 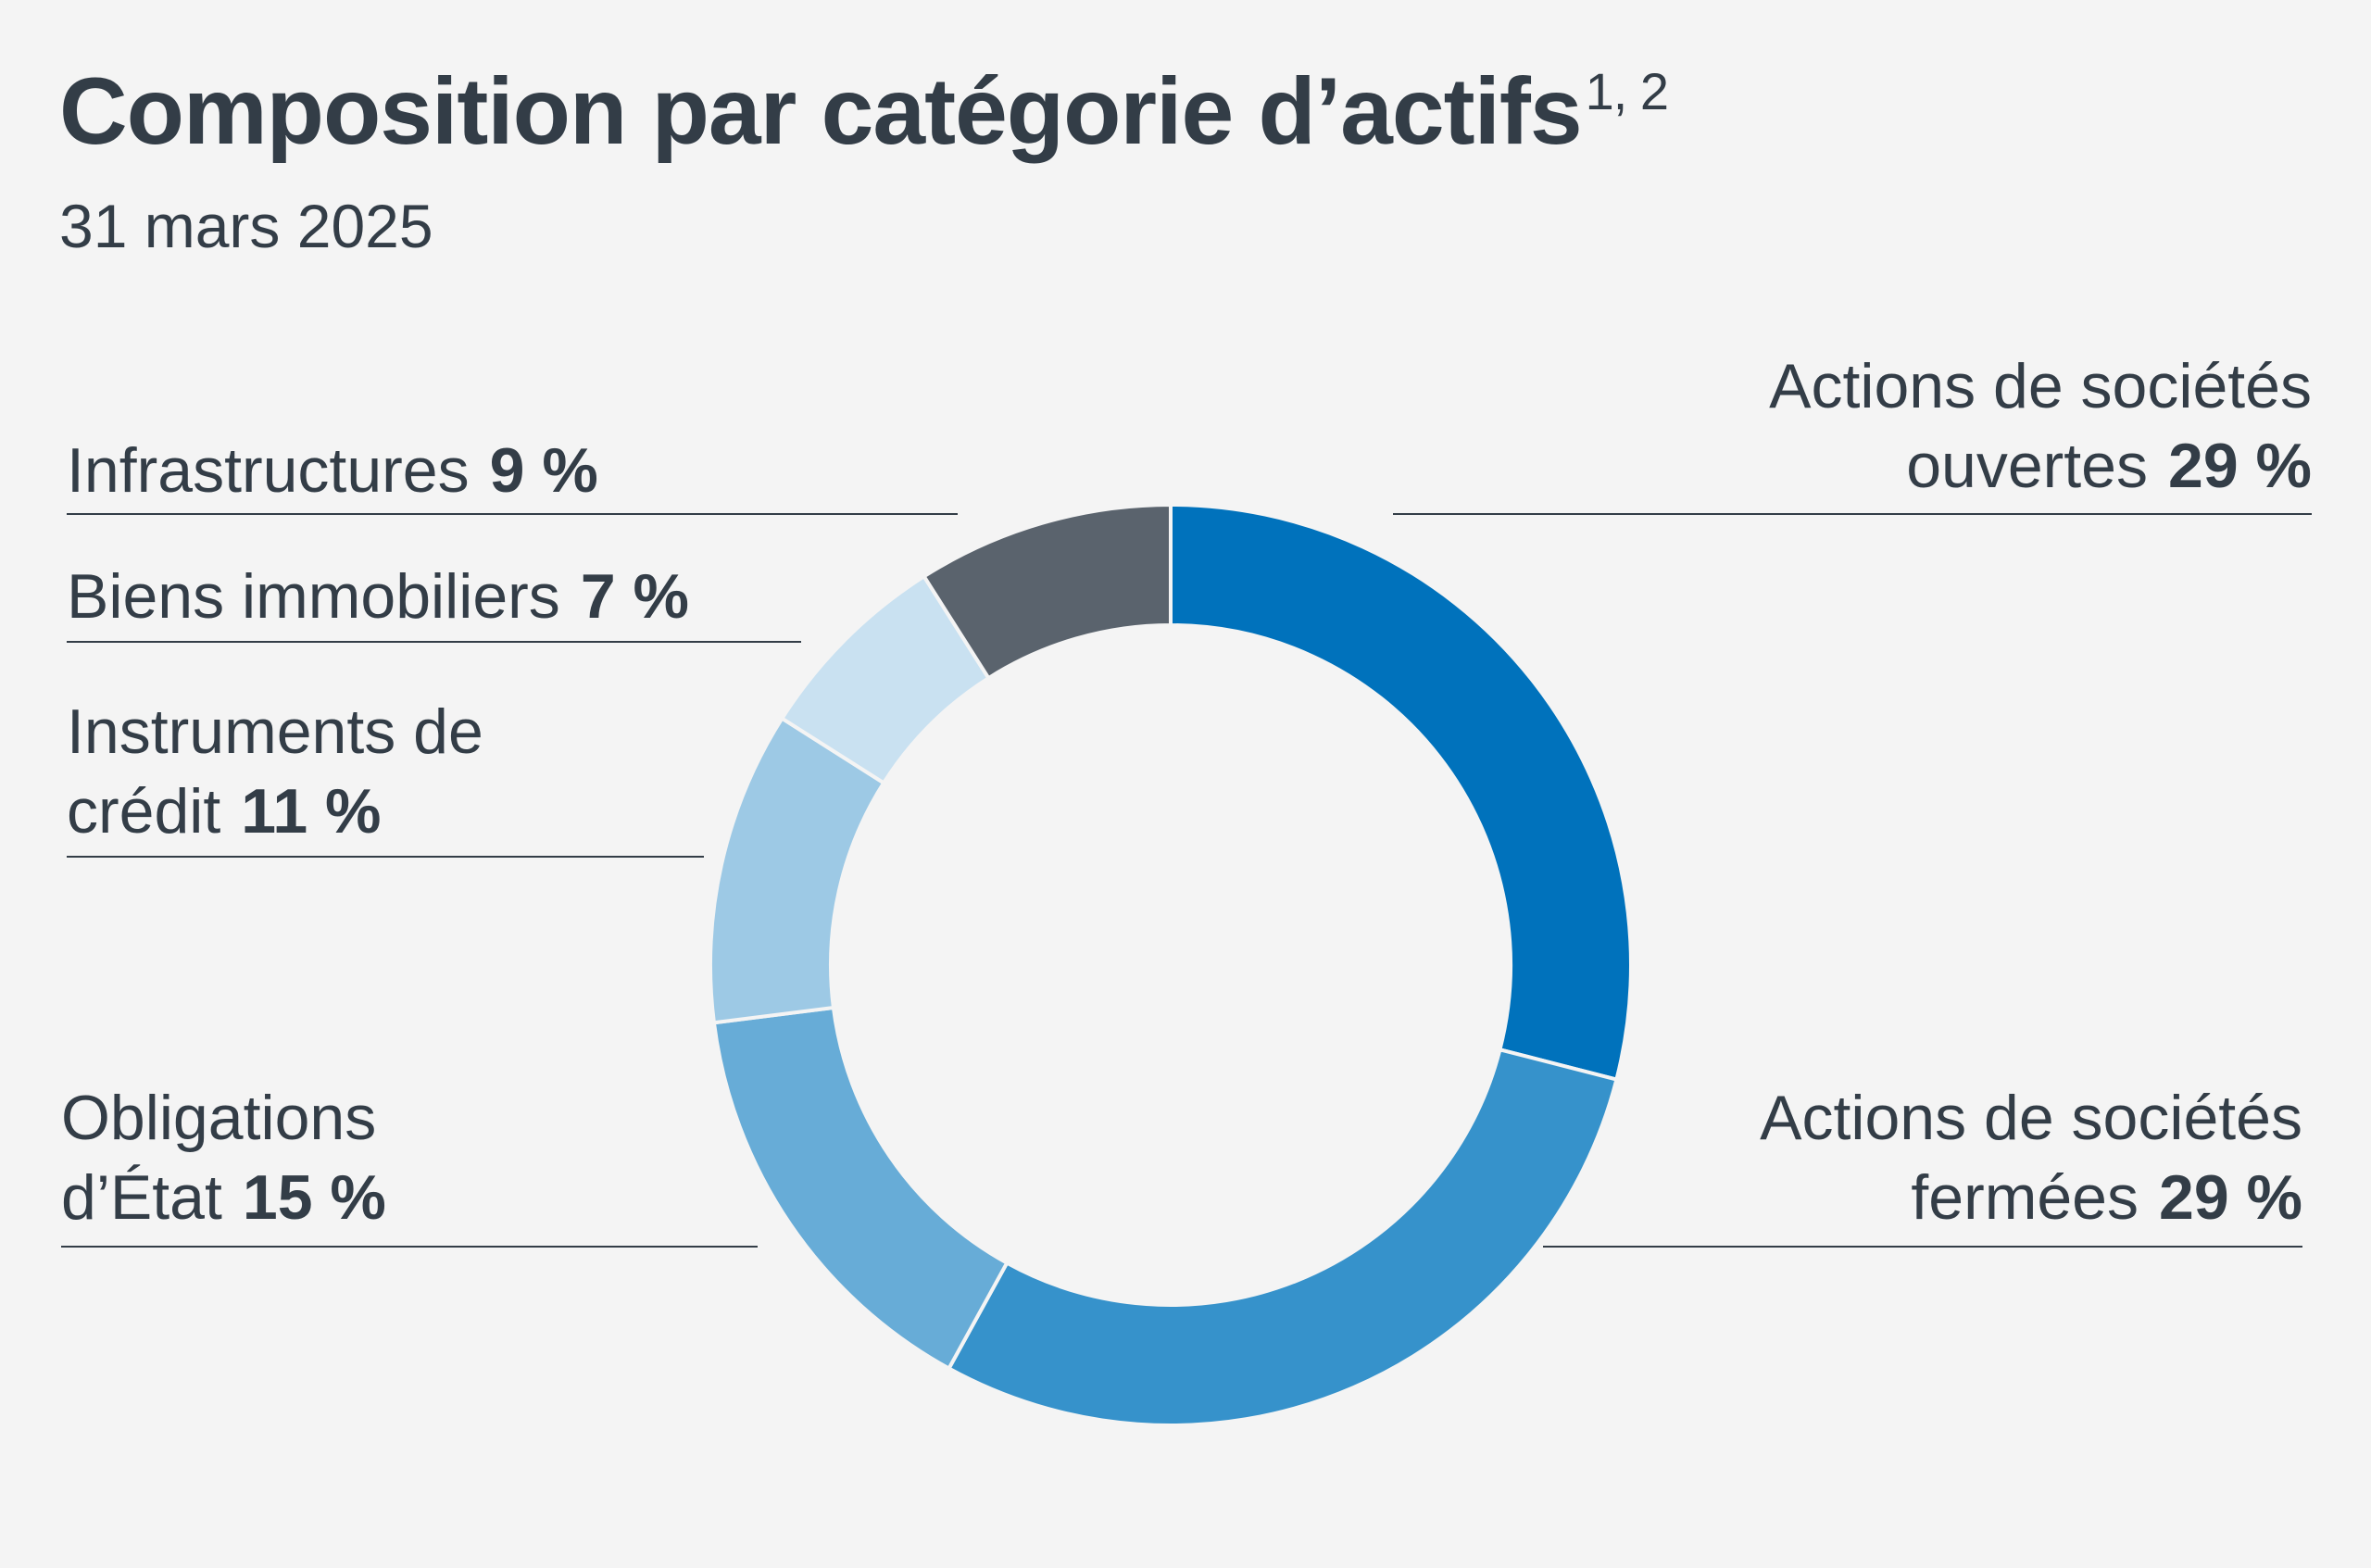 I want to click on slice-label-credit: Instruments de crédit 11 %, so click(x=275, y=772).